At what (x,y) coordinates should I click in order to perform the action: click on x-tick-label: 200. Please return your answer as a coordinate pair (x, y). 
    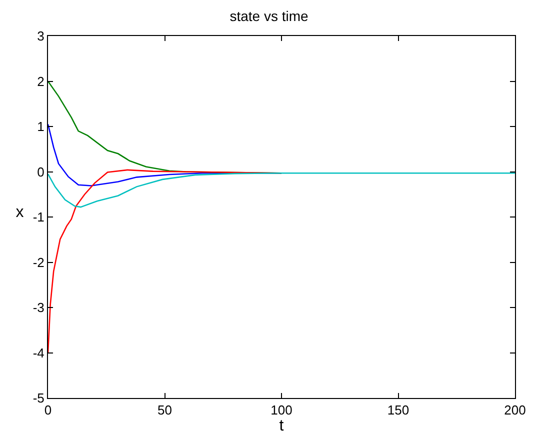
    Looking at the image, I should click on (515, 410).